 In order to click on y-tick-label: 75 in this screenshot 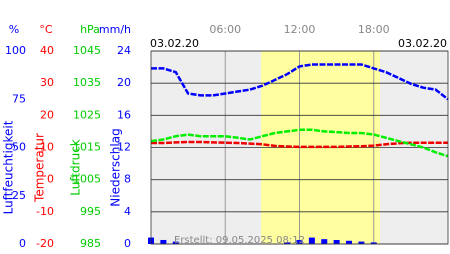, I will do `click(19, 98)`.